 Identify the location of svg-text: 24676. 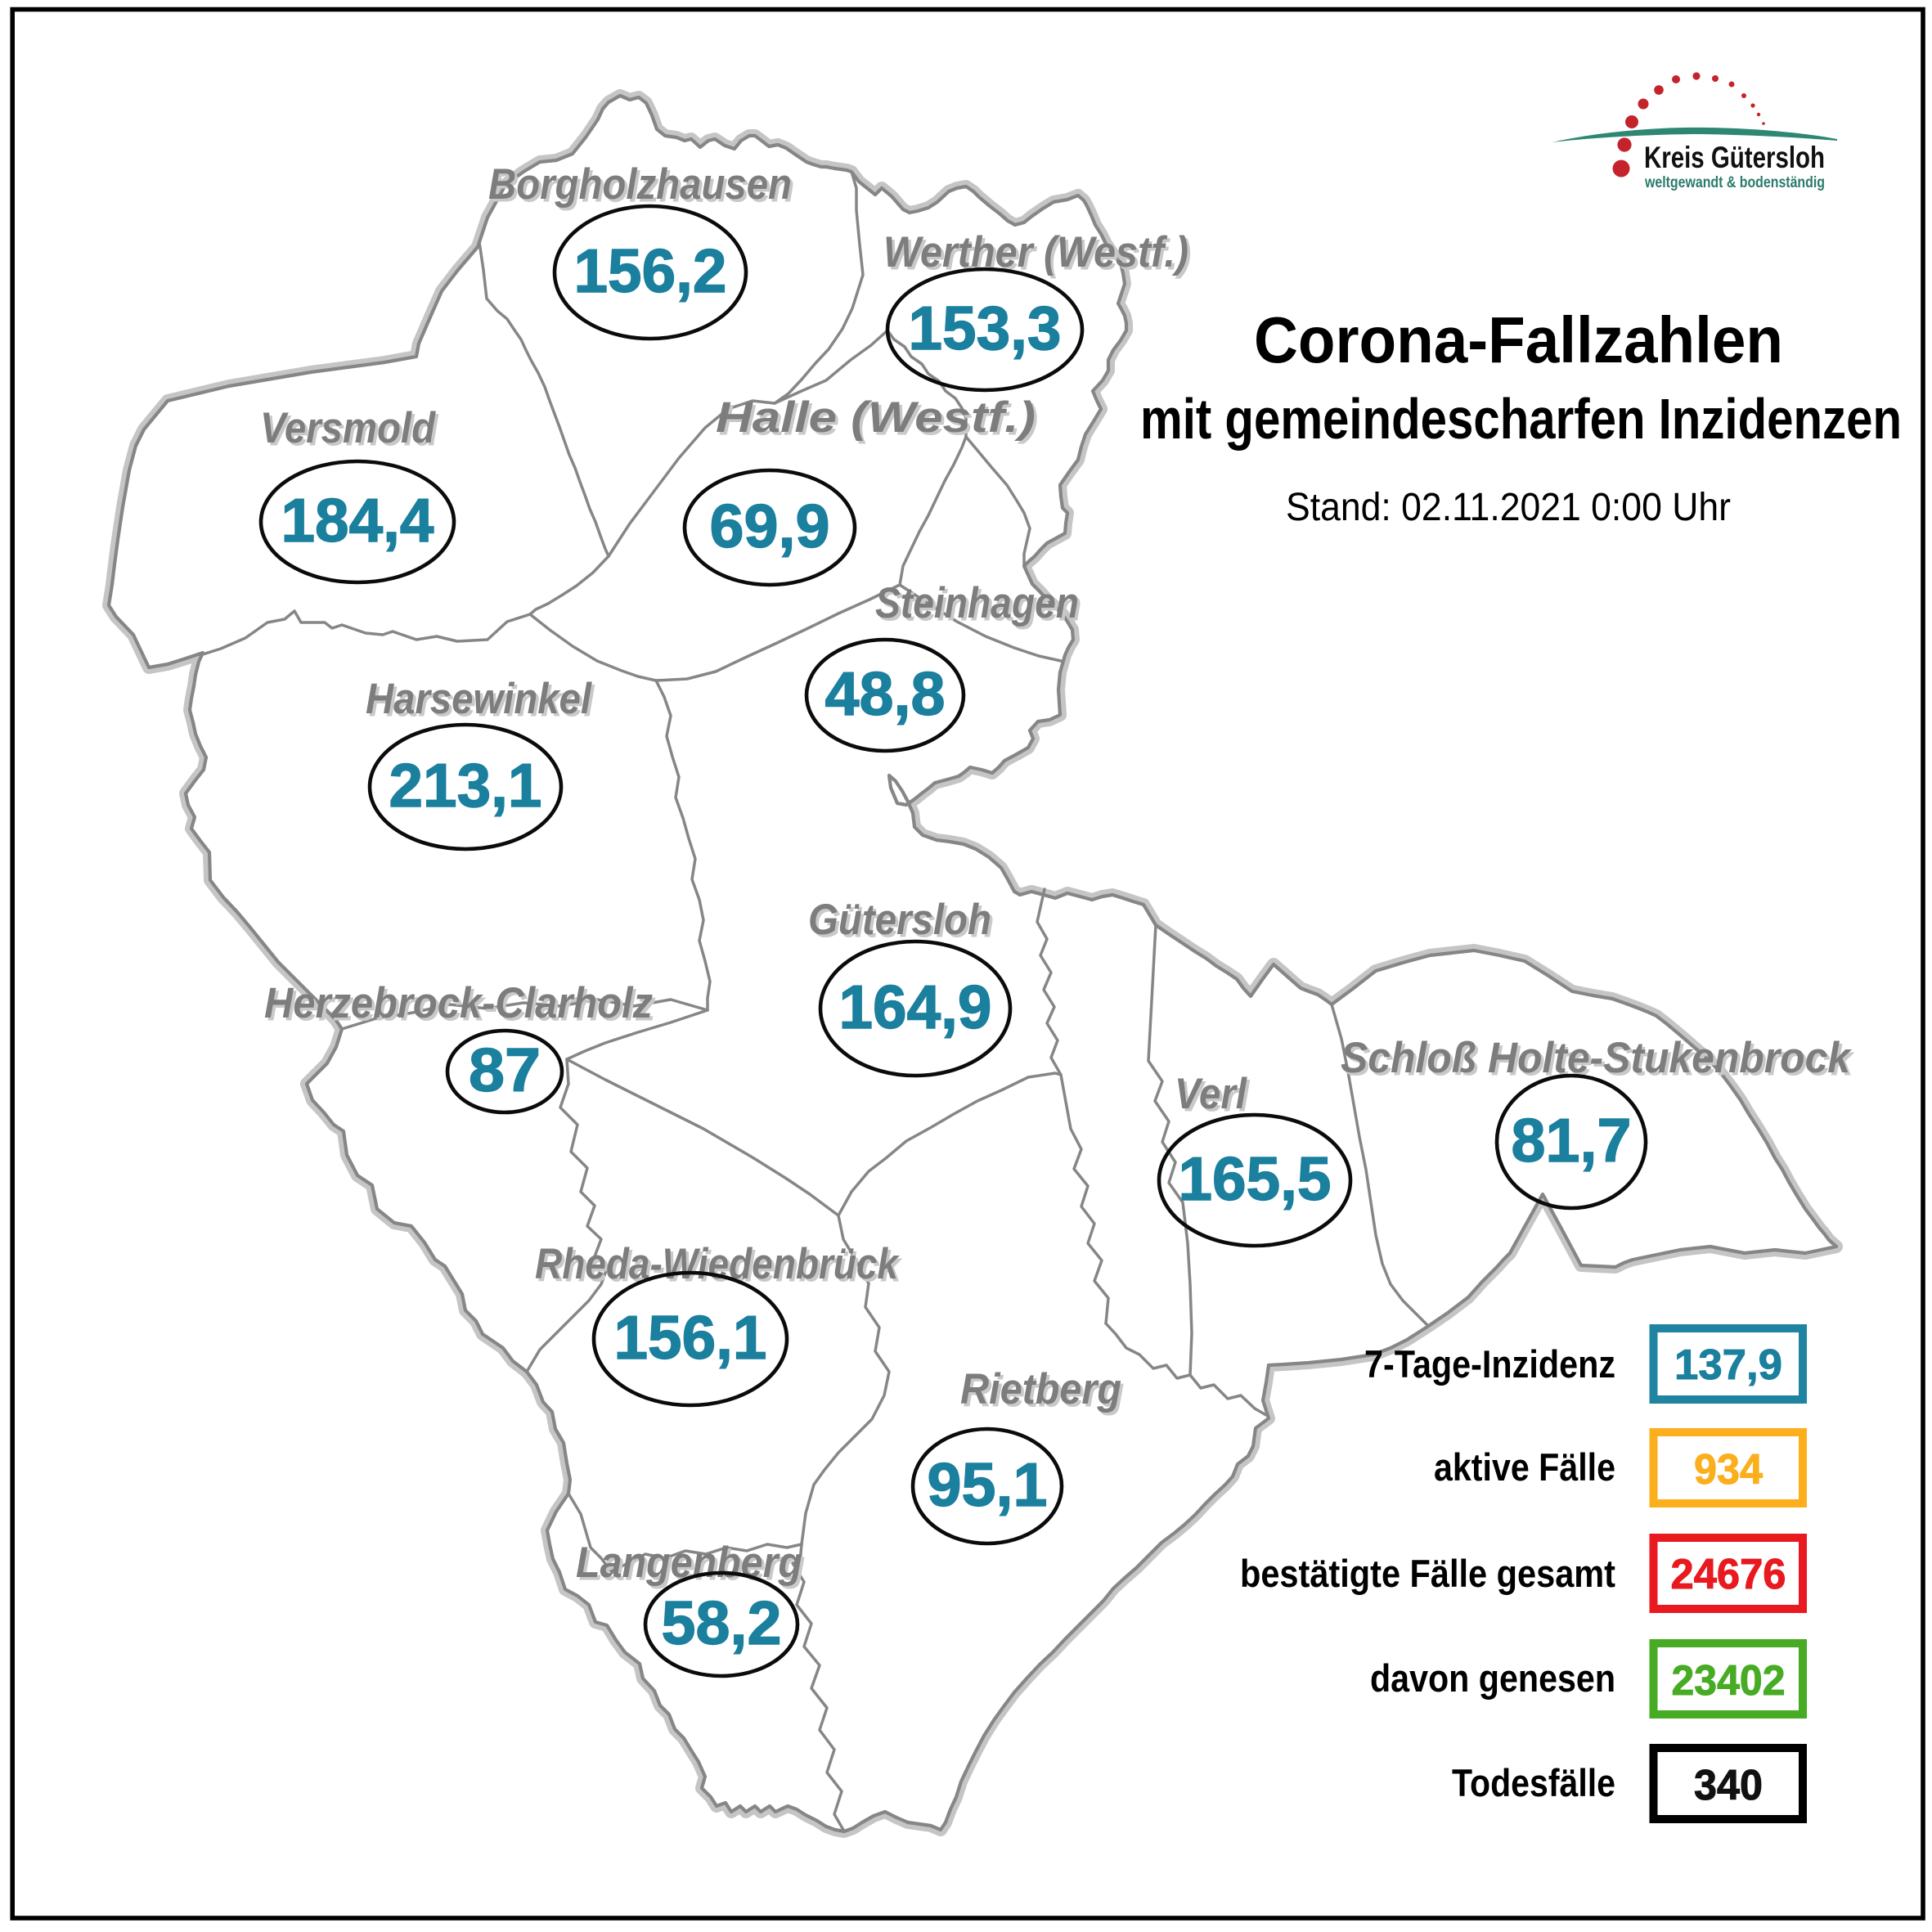
(1729, 1575).